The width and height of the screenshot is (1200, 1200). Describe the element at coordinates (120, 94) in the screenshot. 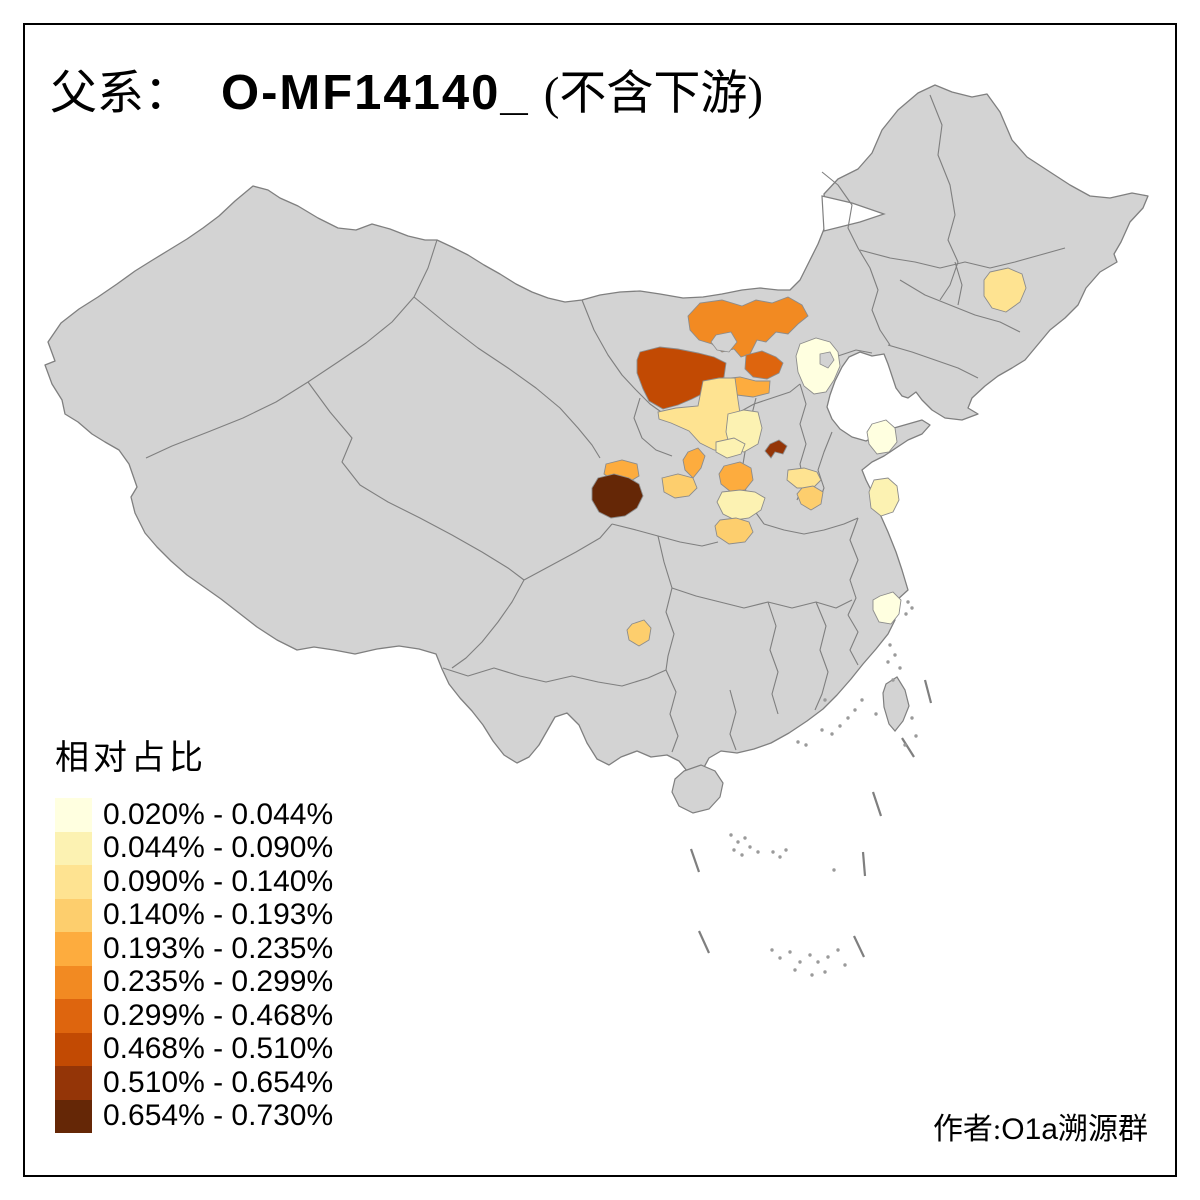

I see `title-prefix: 父系：` at that location.